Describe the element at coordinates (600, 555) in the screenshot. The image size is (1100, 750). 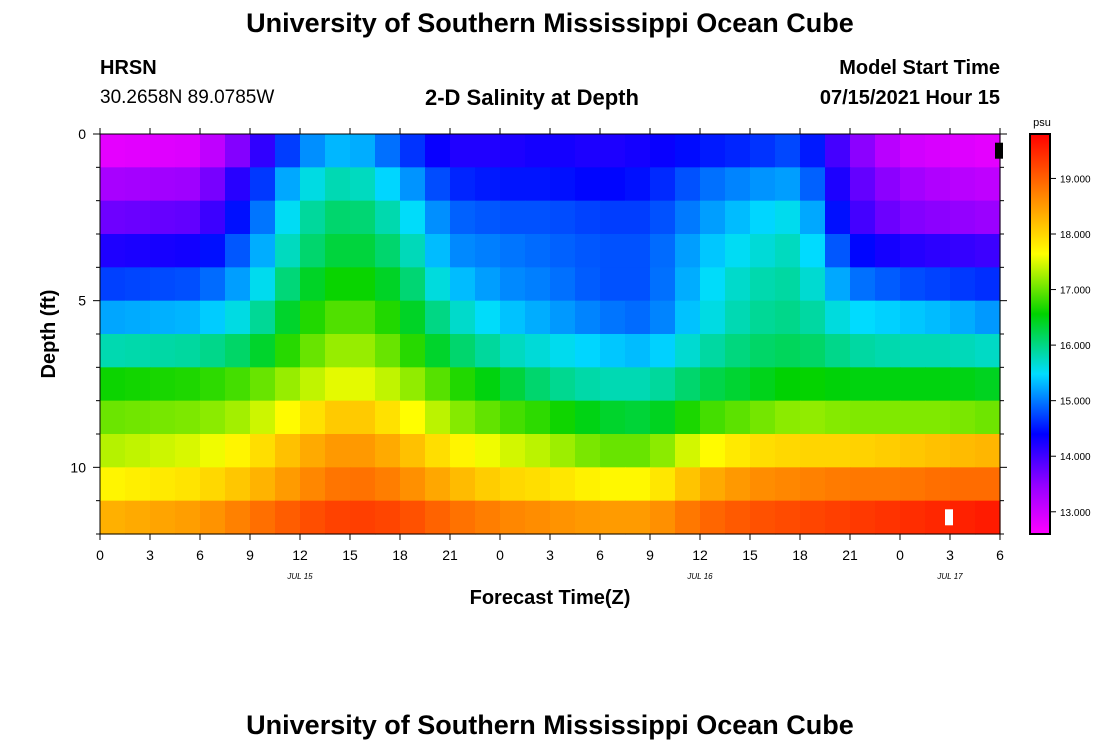
I see `x-tick-label: 6` at that location.